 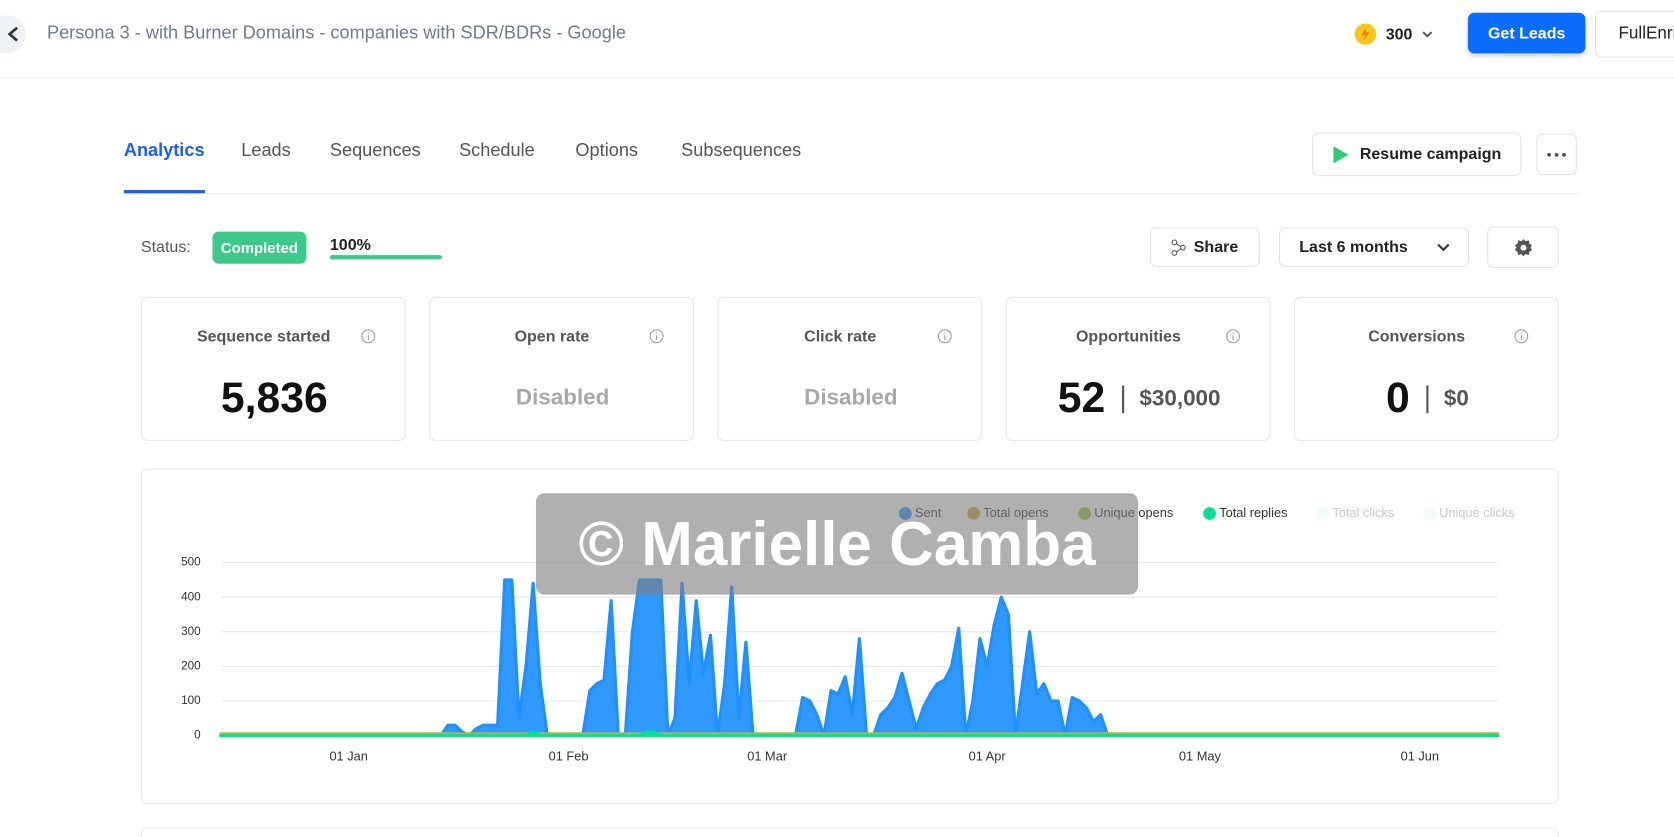 I want to click on date-range-select: Last 6 months, so click(x=1374, y=247).